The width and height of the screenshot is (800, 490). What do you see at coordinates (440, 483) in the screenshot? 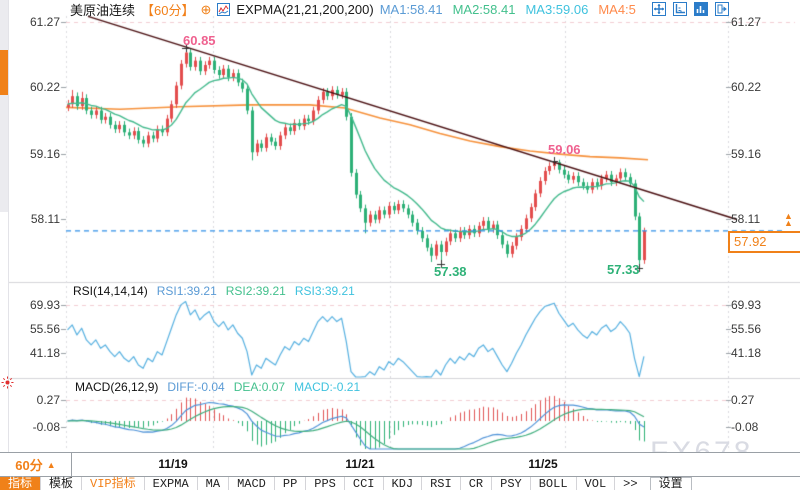
I see `toolbar-item-RSI: RSI` at bounding box center [440, 483].